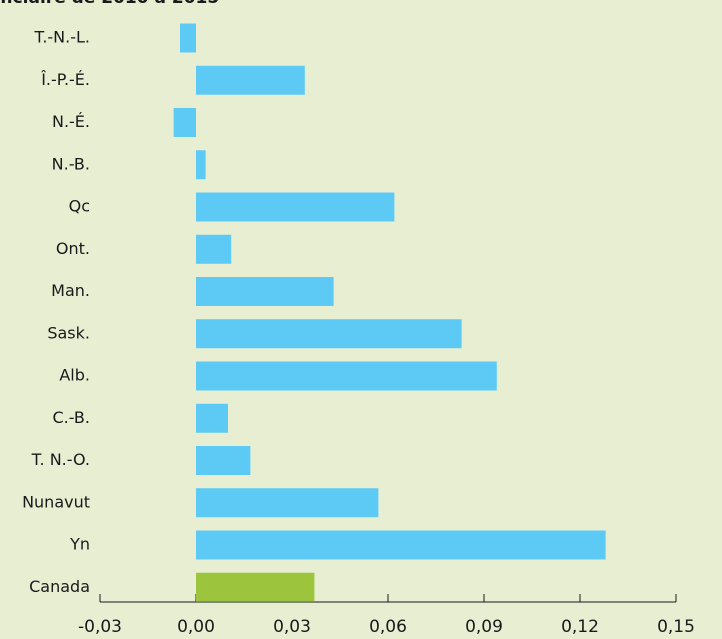  What do you see at coordinates (79, 206) in the screenshot?
I see `y-tick-label: Qc` at bounding box center [79, 206].